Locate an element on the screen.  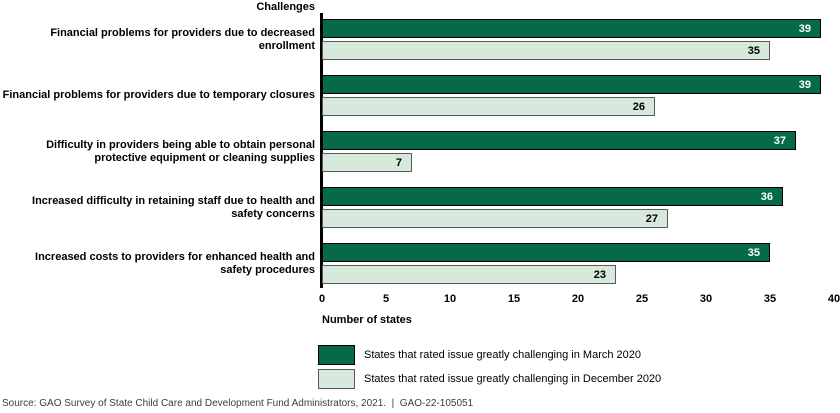
bar-value-label: 23 is located at coordinates (599, 274).